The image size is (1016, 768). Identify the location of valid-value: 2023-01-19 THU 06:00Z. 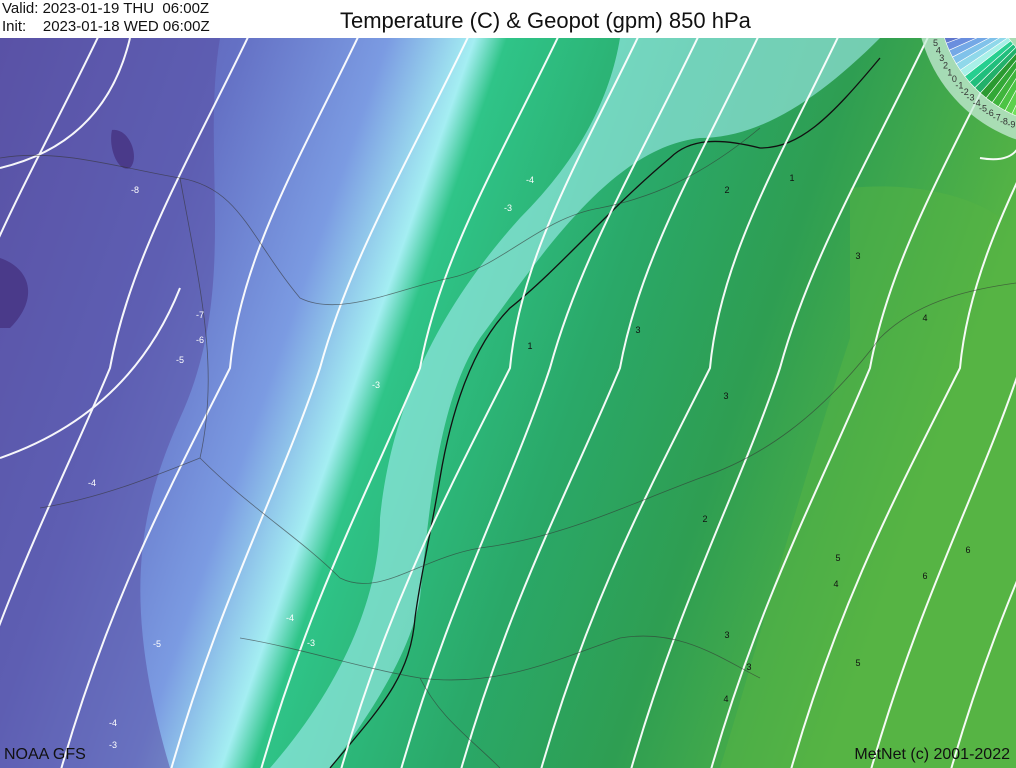
(126, 8).